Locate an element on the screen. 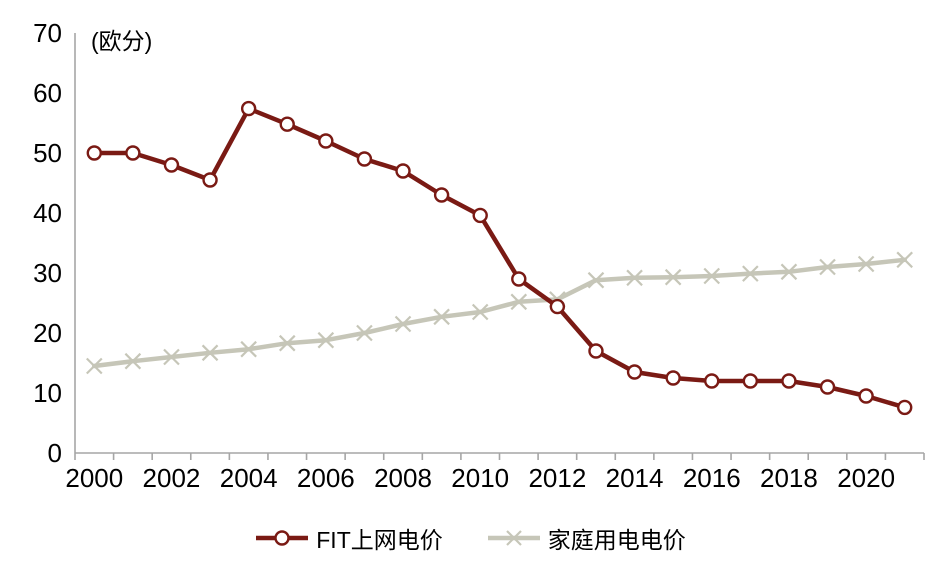 This screenshot has width=941, height=562. x-axis-tick-label: 2006 is located at coordinates (326, 478).